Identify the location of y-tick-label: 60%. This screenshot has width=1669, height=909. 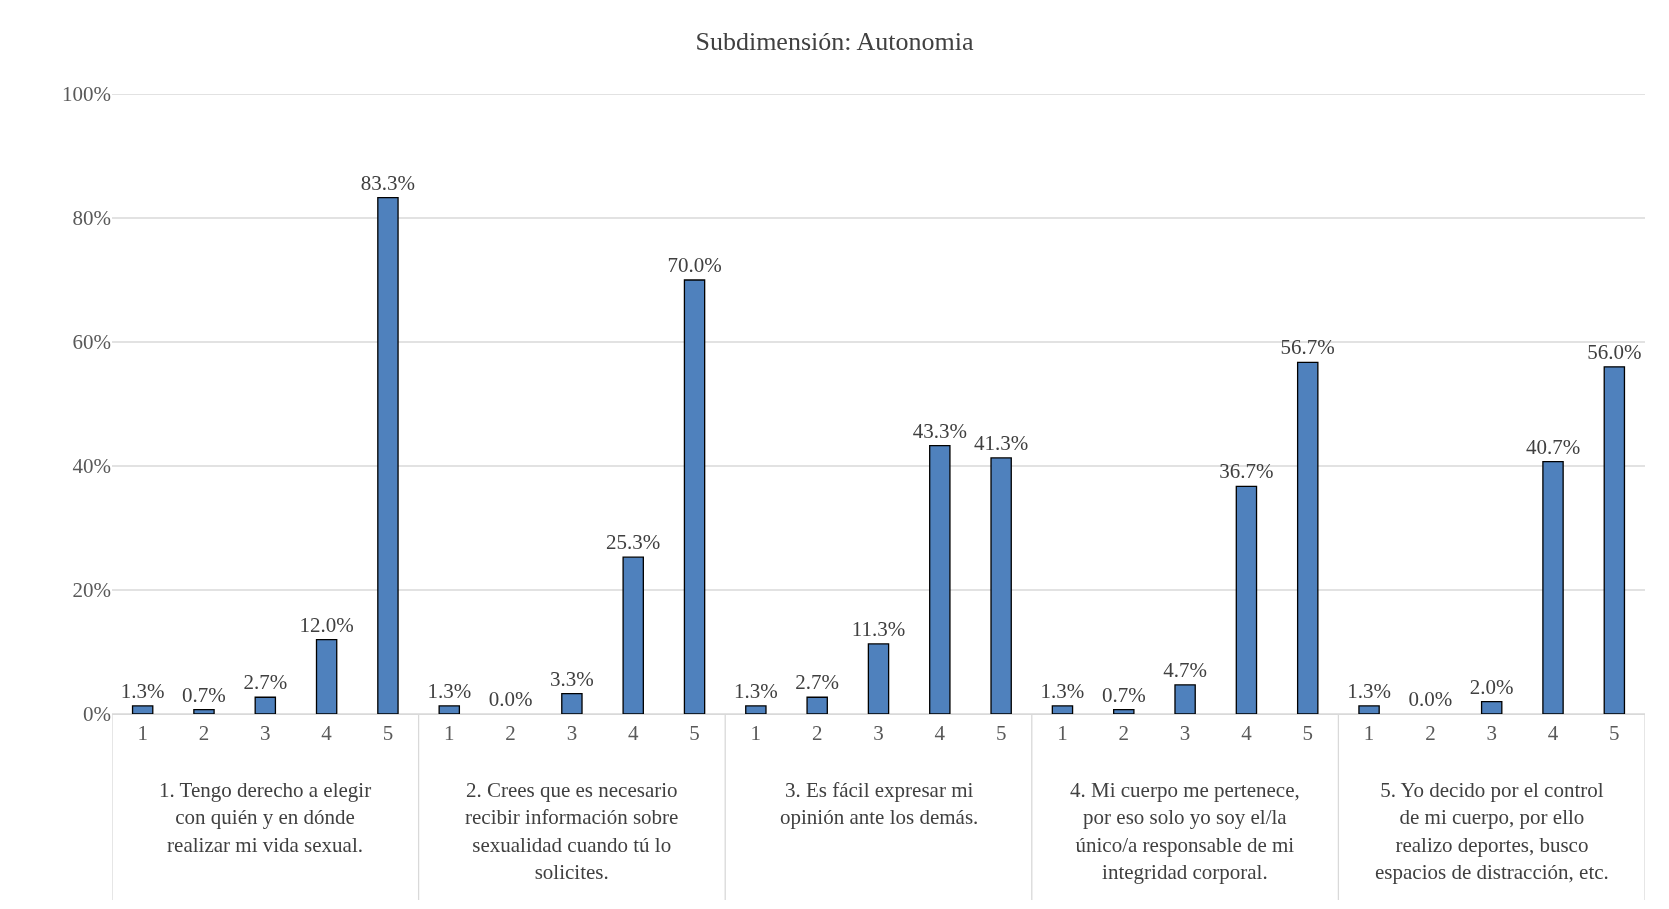
(91, 342).